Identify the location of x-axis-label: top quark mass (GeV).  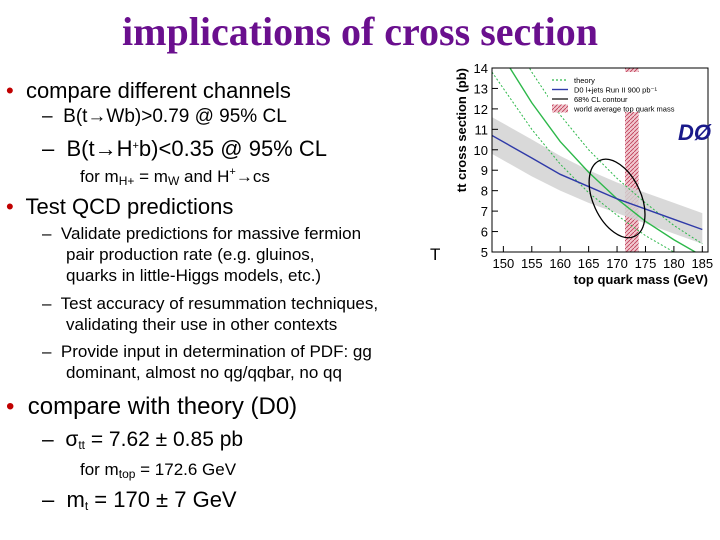
(641, 279).